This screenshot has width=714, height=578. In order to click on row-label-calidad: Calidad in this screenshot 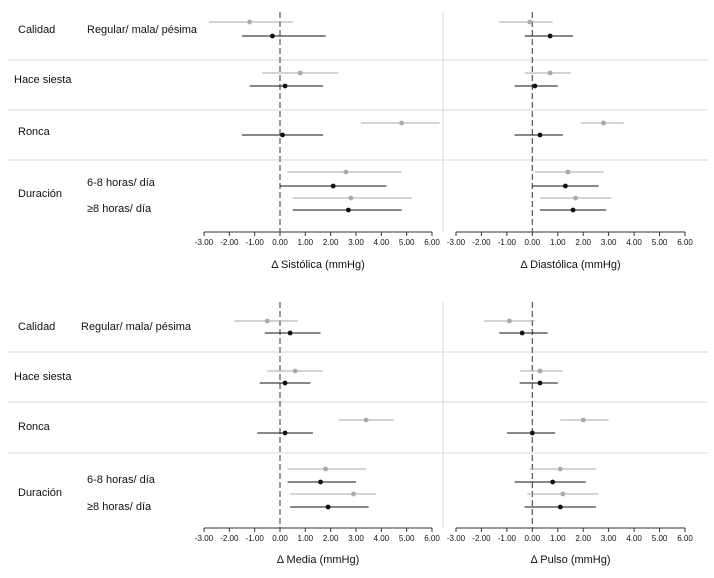, I will do `click(36, 30)`.